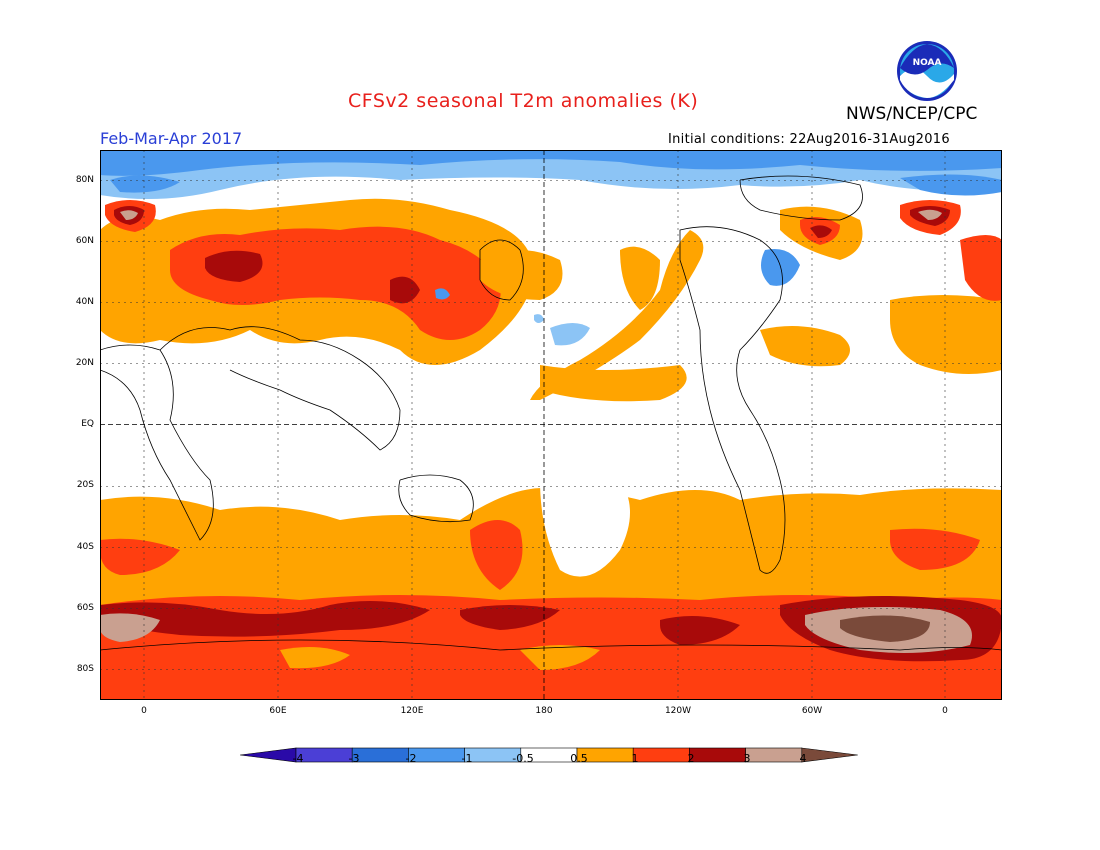  Describe the element at coordinates (84, 363) in the screenshot. I see `lat-label: 20N` at that location.